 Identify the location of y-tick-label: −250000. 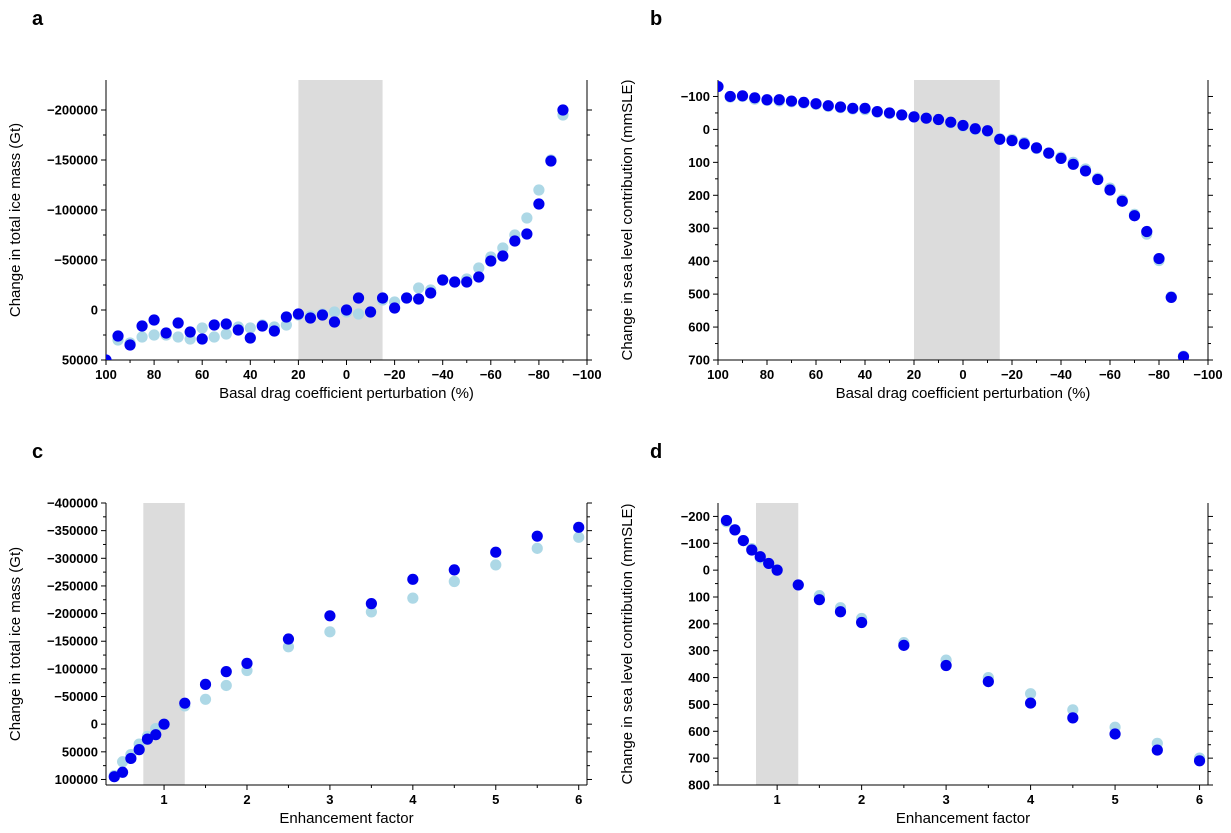
(72, 585).